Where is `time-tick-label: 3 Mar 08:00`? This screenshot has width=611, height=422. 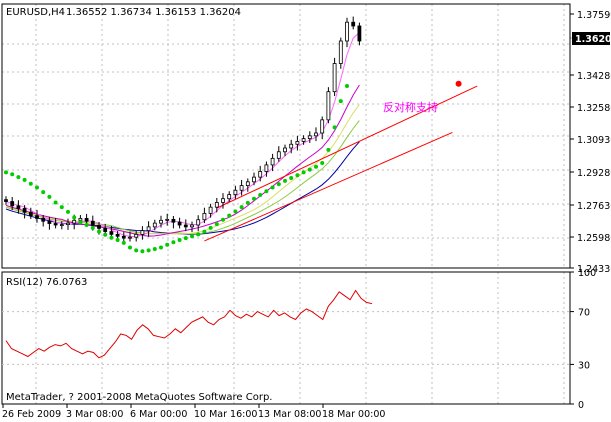
time-tick-label: 3 Mar 08:00 is located at coordinates (94, 414).